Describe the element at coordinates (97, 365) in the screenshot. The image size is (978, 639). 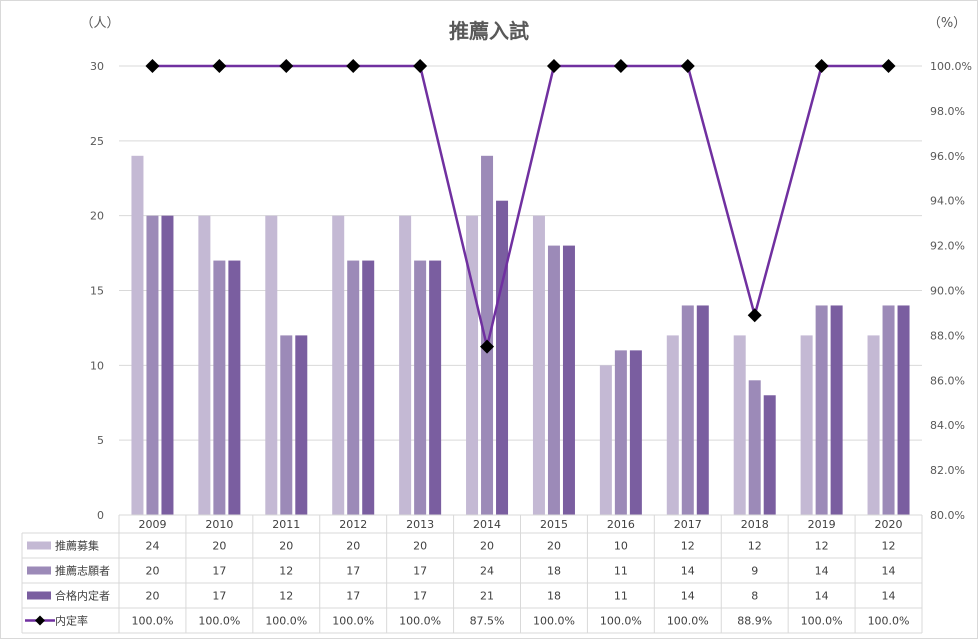
I see `y-tick-label: 10` at that location.